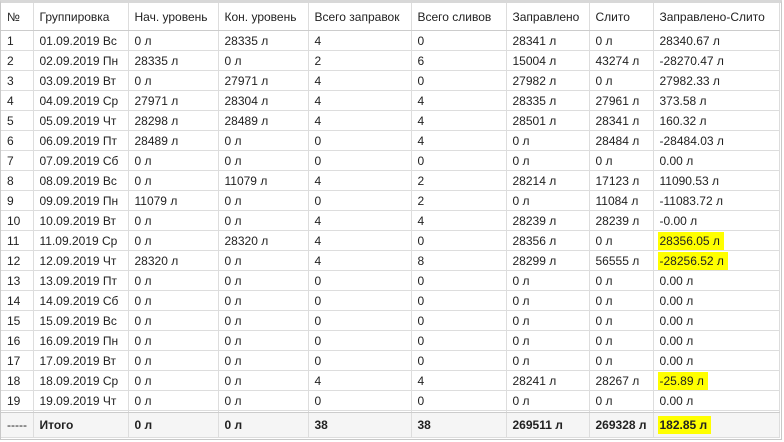 Image resolution: width=784 pixels, height=442 pixels. I want to click on cell-total-refuels: 38, so click(360, 425).